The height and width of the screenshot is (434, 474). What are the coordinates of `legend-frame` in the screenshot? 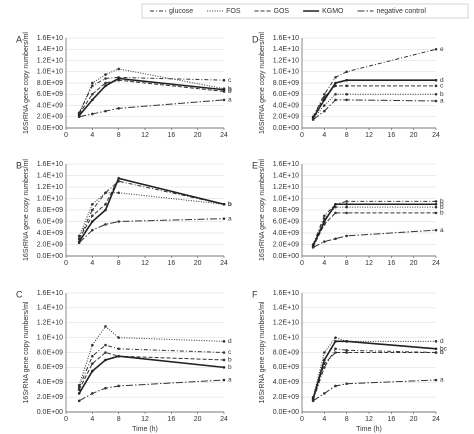 It's located at (305, 11).